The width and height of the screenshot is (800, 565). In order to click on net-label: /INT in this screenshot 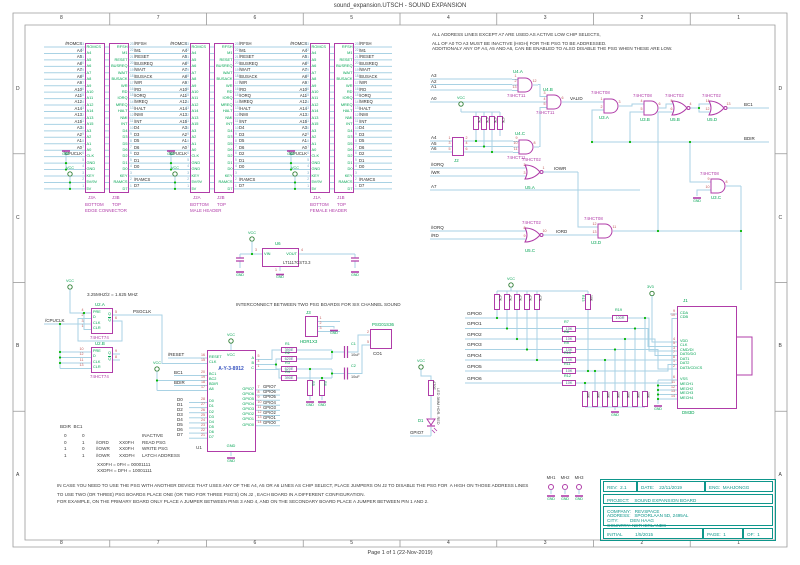, I will do `click(243, 121)`.